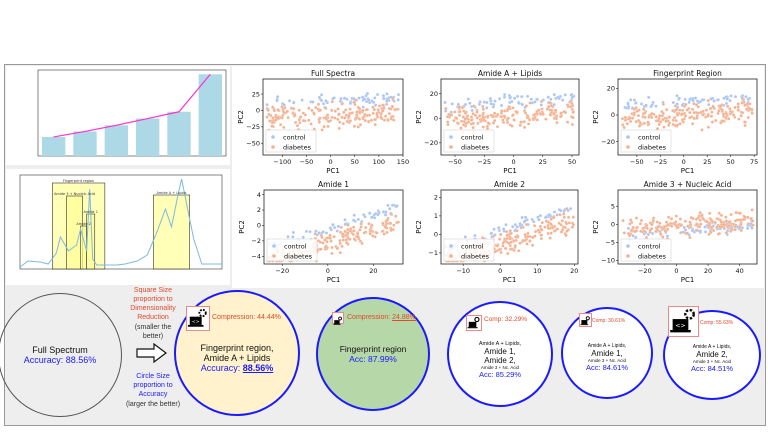  What do you see at coordinates (537, 271) in the screenshot?
I see `x-tick-label: 10` at bounding box center [537, 271].